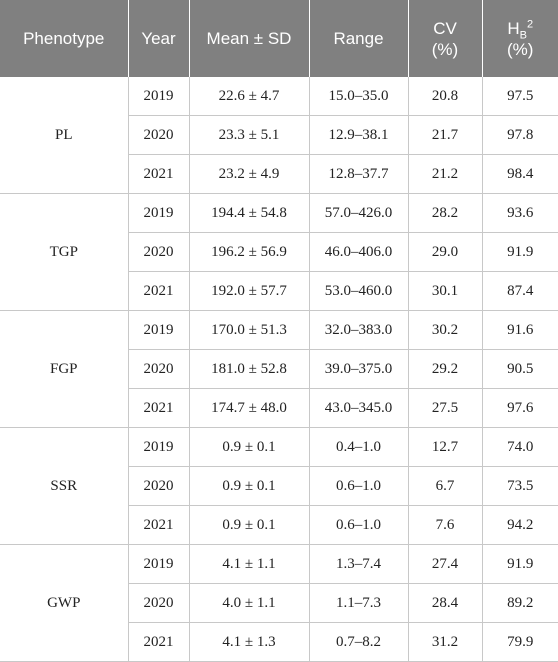  I want to click on header-mean-sd: Mean ± SD, so click(249, 38).